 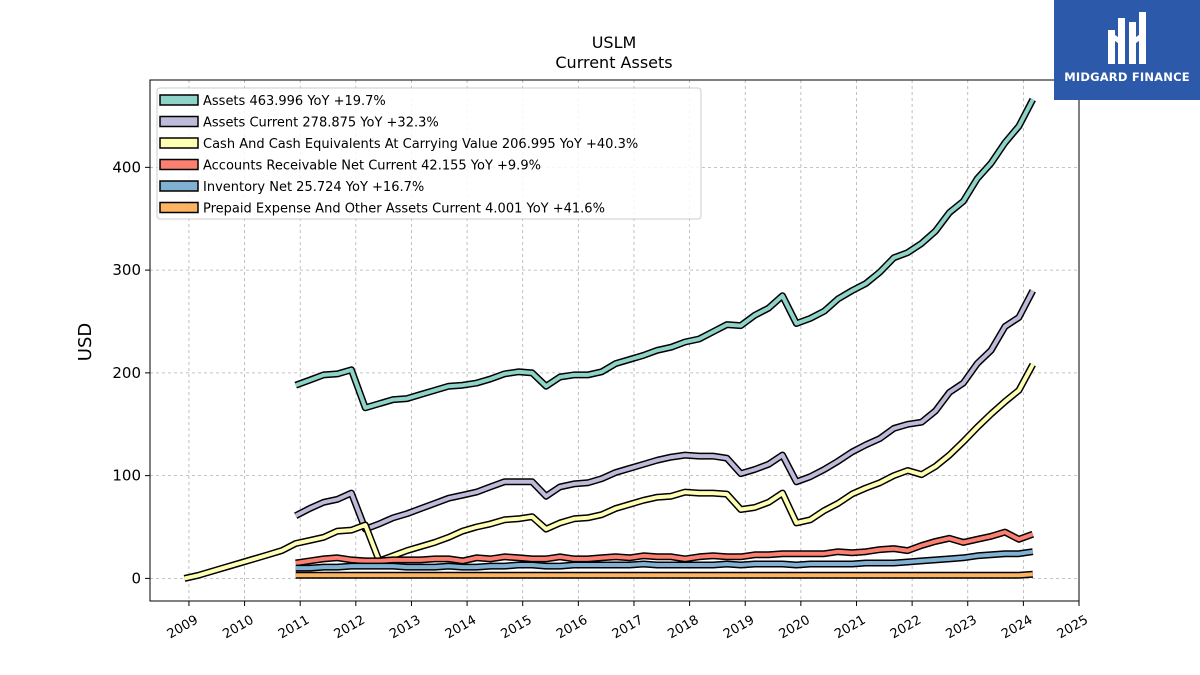 What do you see at coordinates (461, 628) in the screenshot?
I see `x-tick-label: 2014` at bounding box center [461, 628].